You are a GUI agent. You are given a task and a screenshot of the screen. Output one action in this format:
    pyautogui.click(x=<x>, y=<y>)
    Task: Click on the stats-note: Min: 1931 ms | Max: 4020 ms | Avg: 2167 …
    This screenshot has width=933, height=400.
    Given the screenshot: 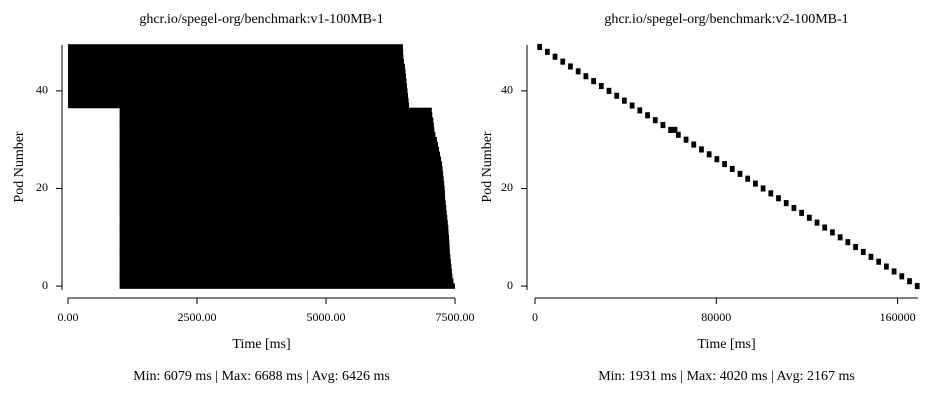 What is the action you would take?
    pyautogui.click(x=726, y=376)
    